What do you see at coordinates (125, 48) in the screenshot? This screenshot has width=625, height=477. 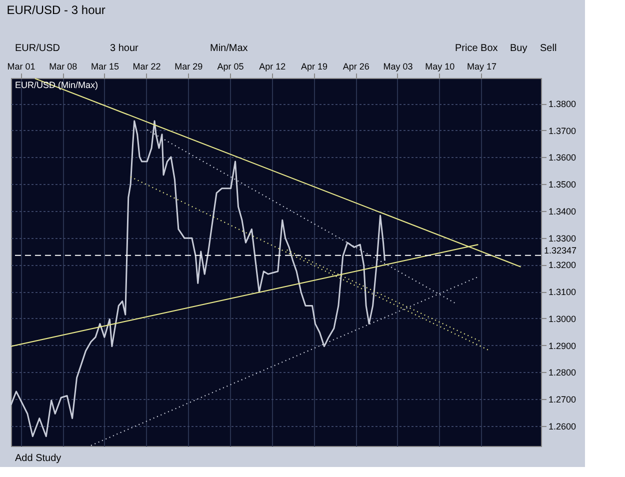 I see `text: 3 hour` at bounding box center [125, 48].